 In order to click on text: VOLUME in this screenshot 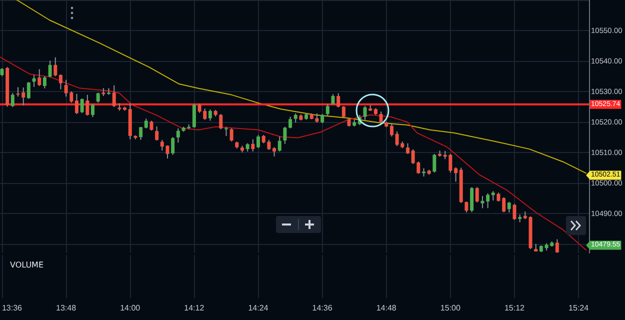, I will do `click(27, 265)`.